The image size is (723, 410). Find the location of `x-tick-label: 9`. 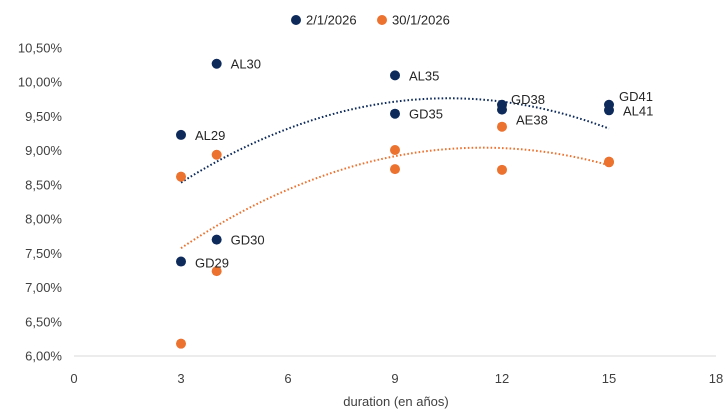

x-tick-label: 9 is located at coordinates (394, 378).